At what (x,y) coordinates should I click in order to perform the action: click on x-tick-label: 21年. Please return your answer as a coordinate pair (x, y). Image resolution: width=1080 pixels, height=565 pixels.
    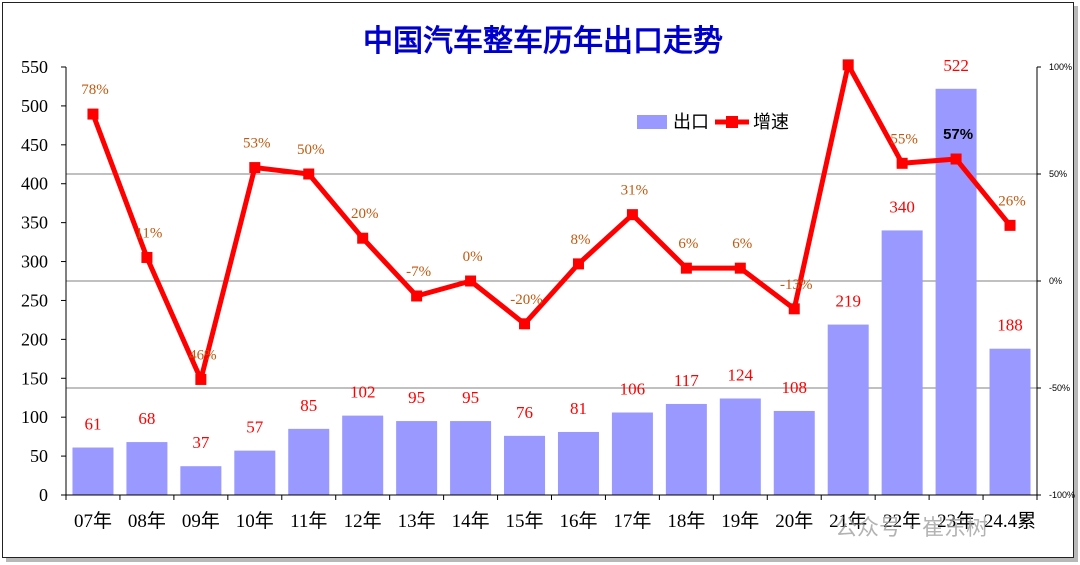
    Looking at the image, I should click on (848, 521).